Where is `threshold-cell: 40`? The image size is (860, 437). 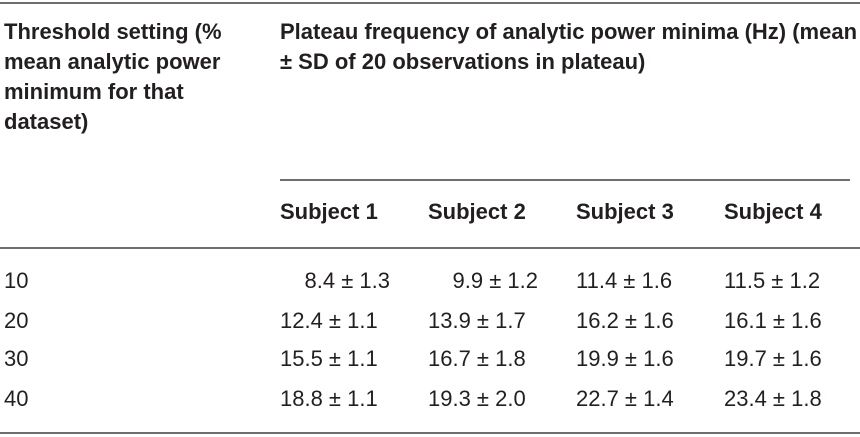 threshold-cell: 40 is located at coordinates (16, 398).